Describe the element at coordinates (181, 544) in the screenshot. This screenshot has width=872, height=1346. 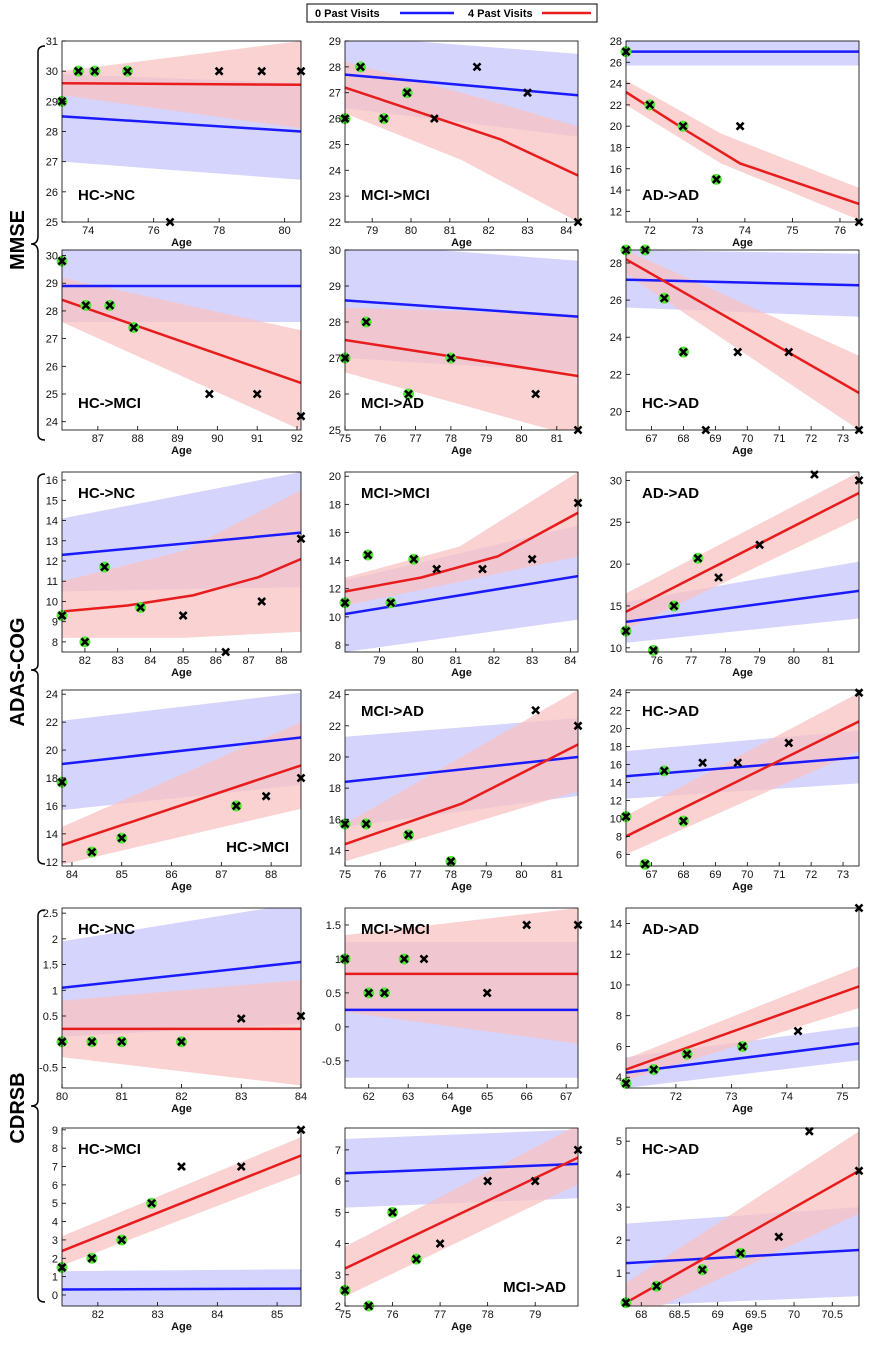
I see `line-0-past-visits` at that location.